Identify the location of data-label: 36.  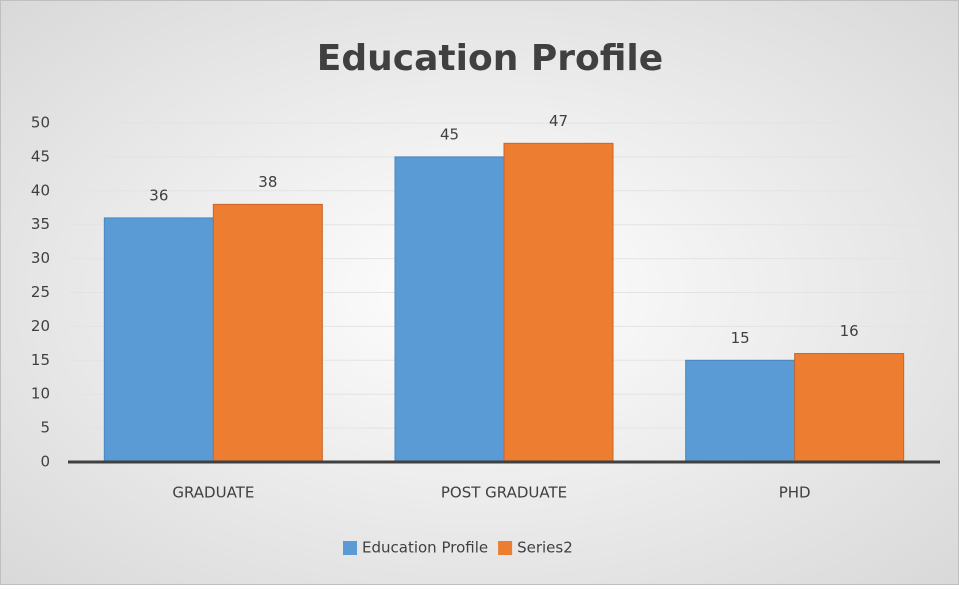
(158, 195).